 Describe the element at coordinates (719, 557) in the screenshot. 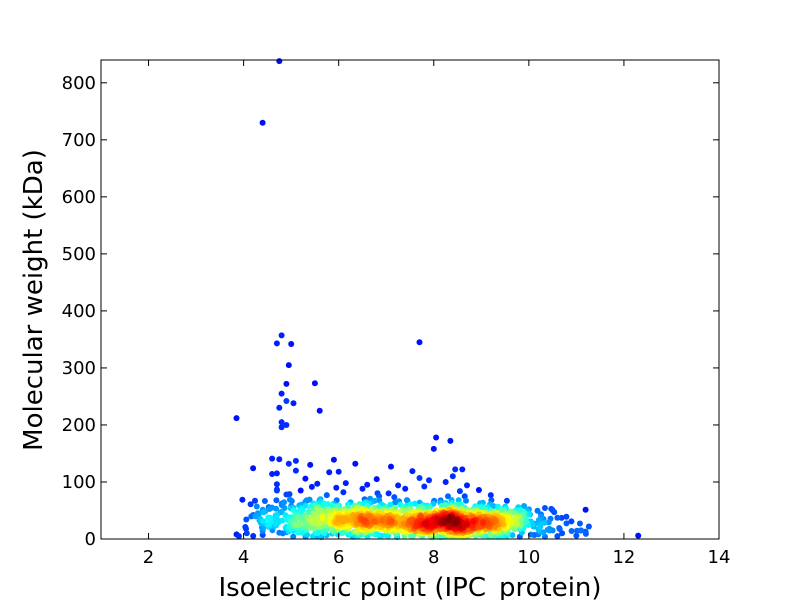

I see `x-tick-label: 14` at that location.